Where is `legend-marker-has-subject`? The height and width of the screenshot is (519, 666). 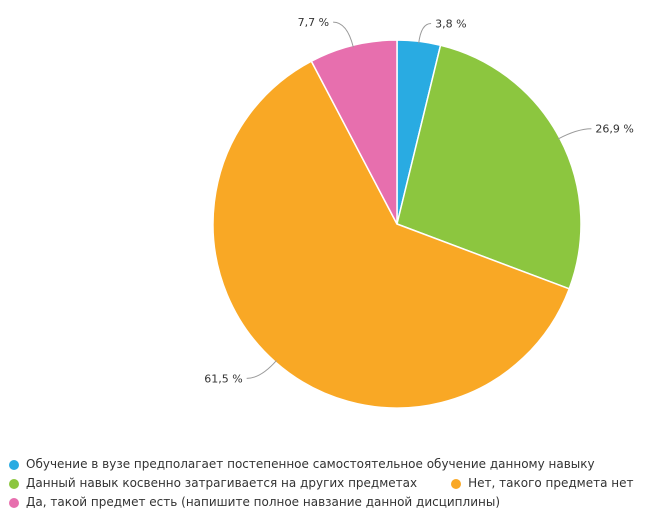
legend-marker-has-subject is located at coordinates (14, 502).